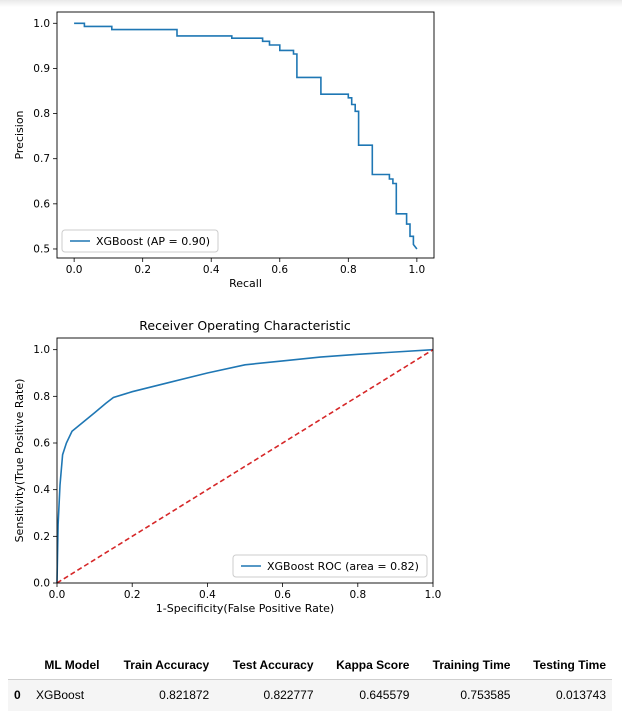 This screenshot has width=622, height=718. Describe the element at coordinates (466, 666) in the screenshot. I see `col-training-time: Training Time` at that location.